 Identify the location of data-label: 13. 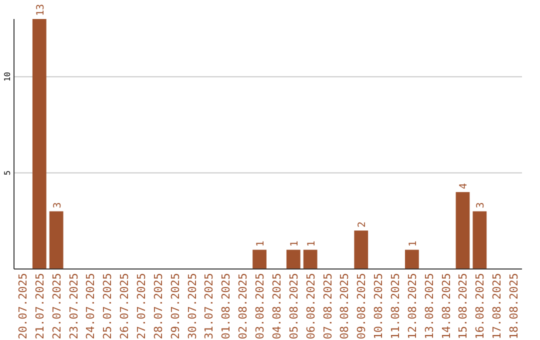
(40, 10).